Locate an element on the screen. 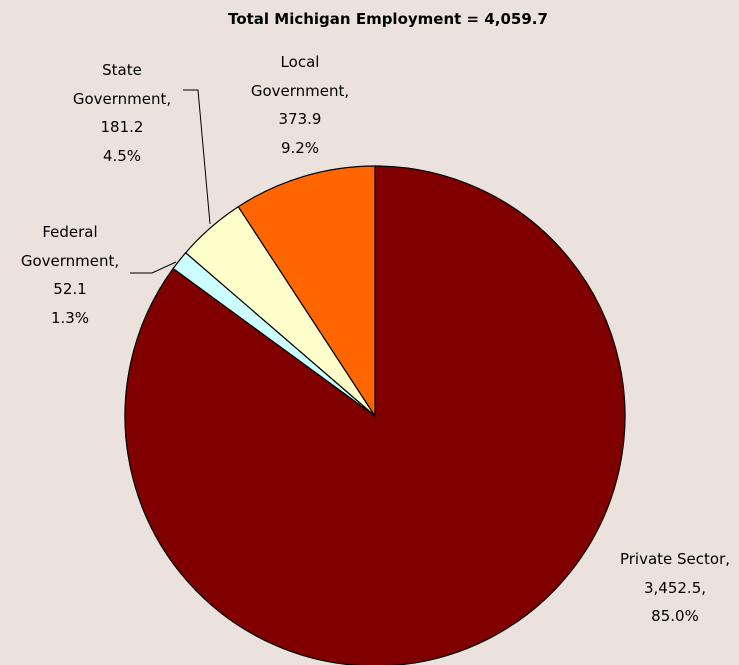 Image resolution: width=739 pixels, height=665 pixels. slice-category: State Government, is located at coordinates (122, 84).